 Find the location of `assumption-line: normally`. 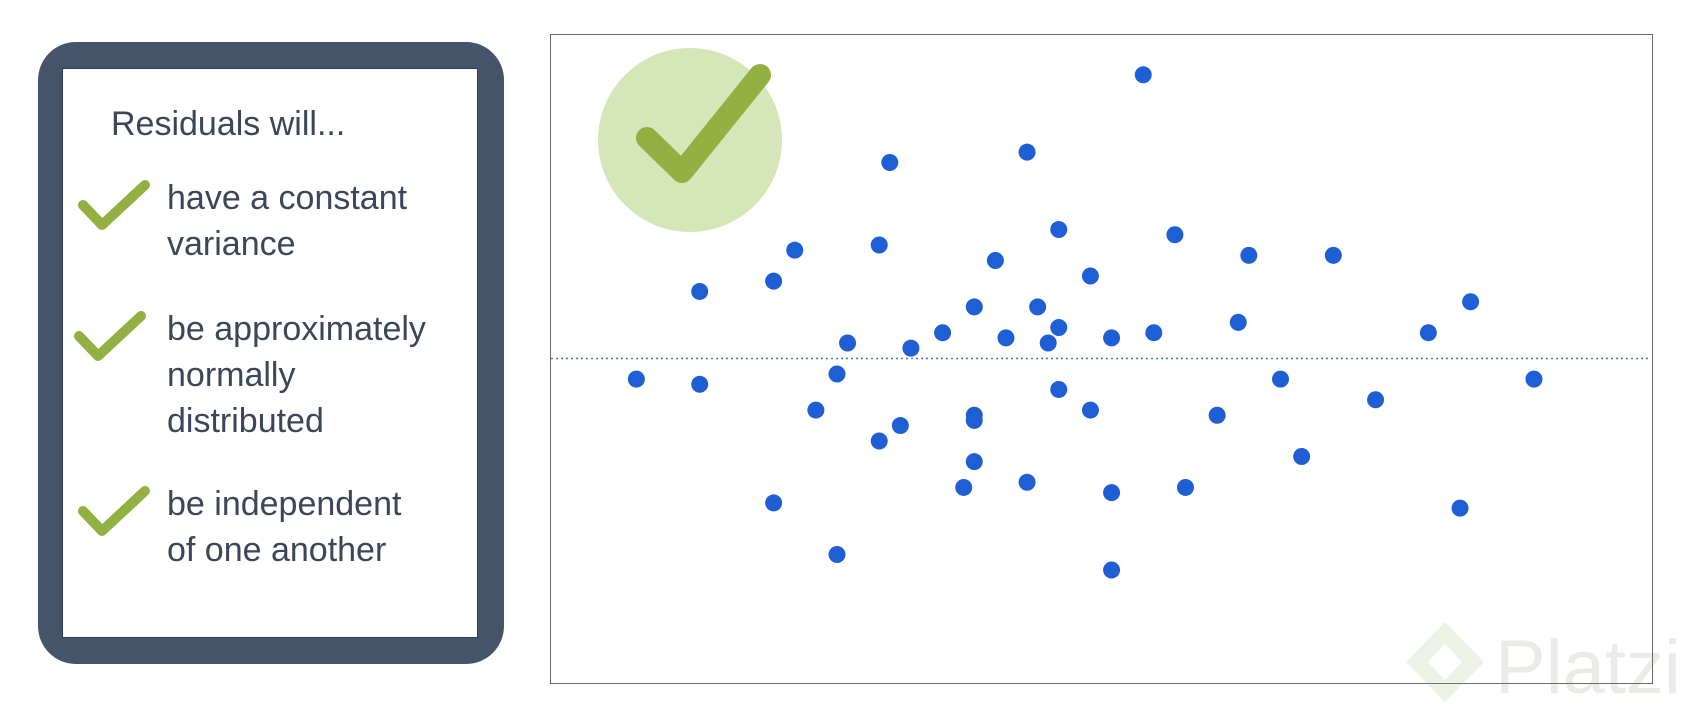

assumption-line: normally is located at coordinates (231, 375).